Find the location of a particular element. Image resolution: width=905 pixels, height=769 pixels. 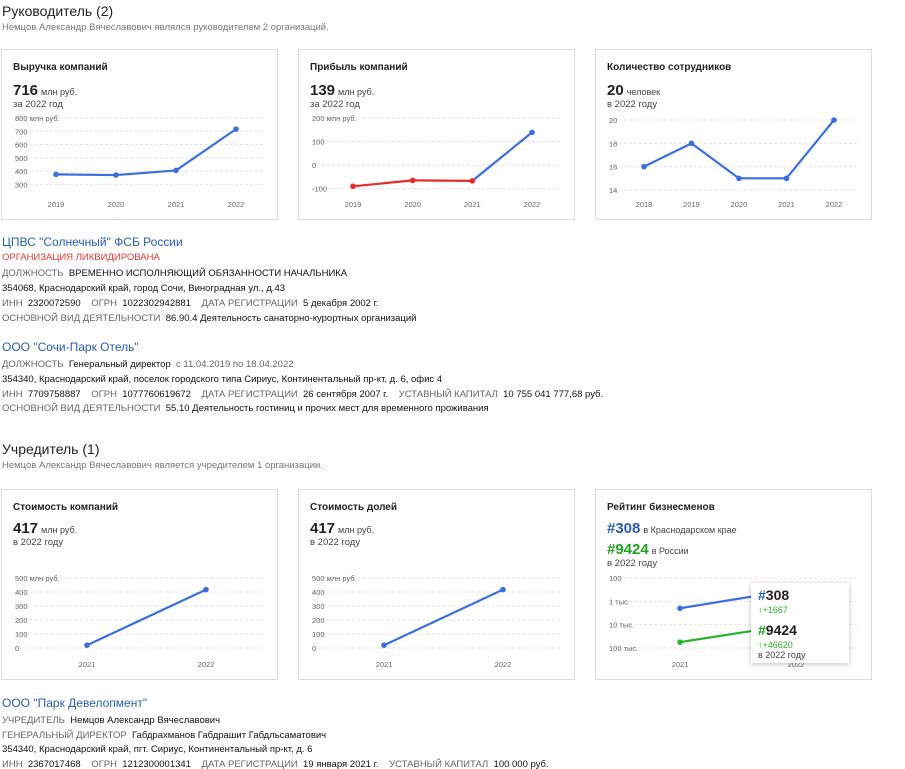

card-title: Выручка компаний is located at coordinates (60, 67).